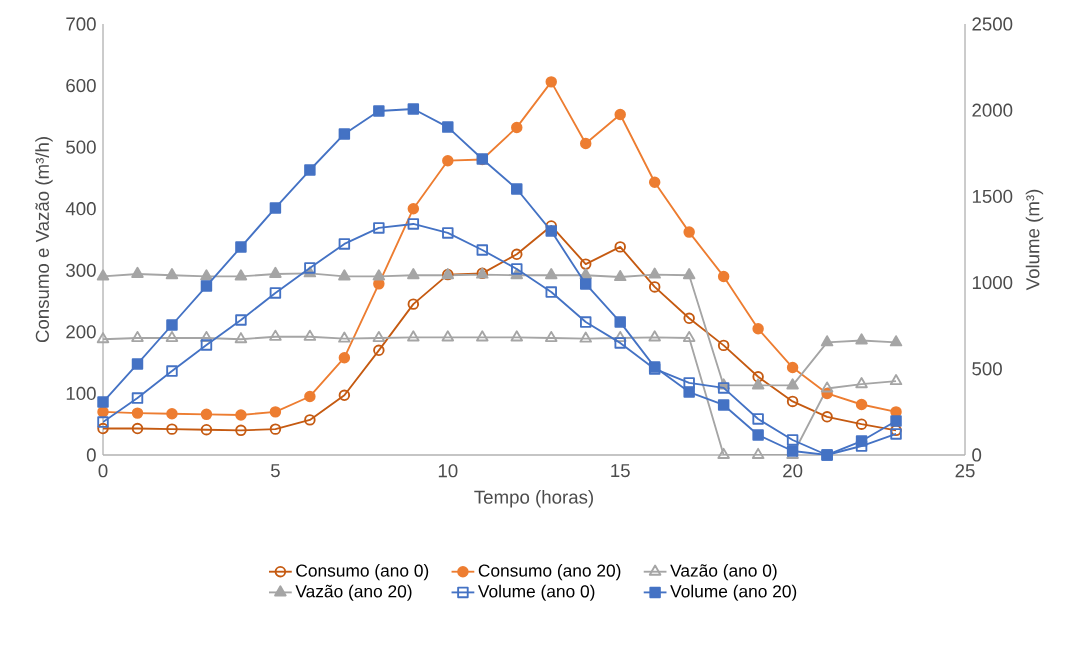 The image size is (1073, 655). Describe the element at coordinates (44, 240) in the screenshot. I see `y-axis-title: Consumo e Vazão (m³/h)` at that location.